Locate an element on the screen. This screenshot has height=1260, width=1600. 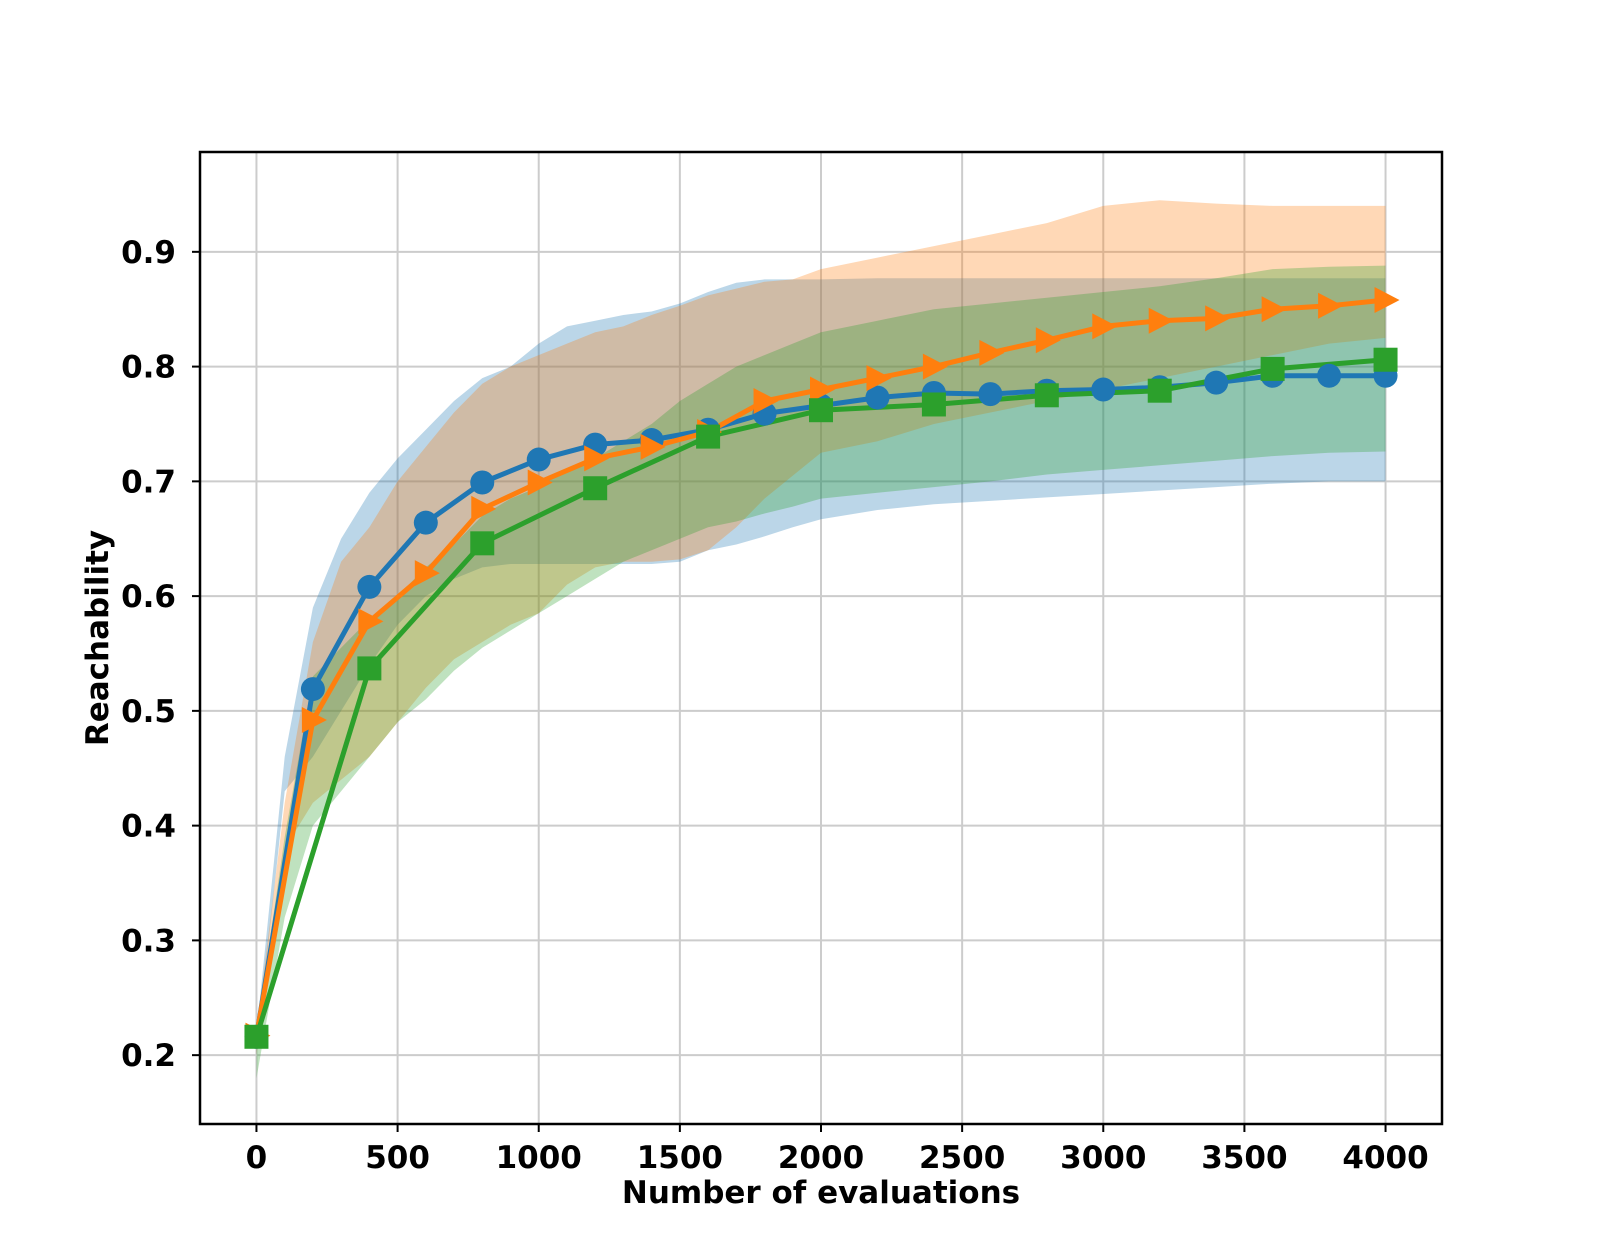
y-tick-label: 0.7 is located at coordinates (148, 482).